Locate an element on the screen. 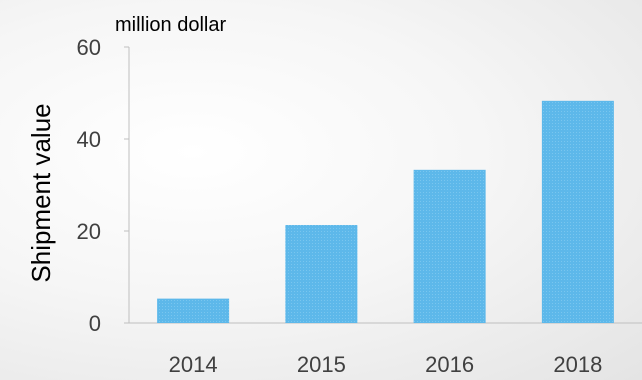 Image resolution: width=642 pixels, height=380 pixels. bar-2014 is located at coordinates (193, 310).